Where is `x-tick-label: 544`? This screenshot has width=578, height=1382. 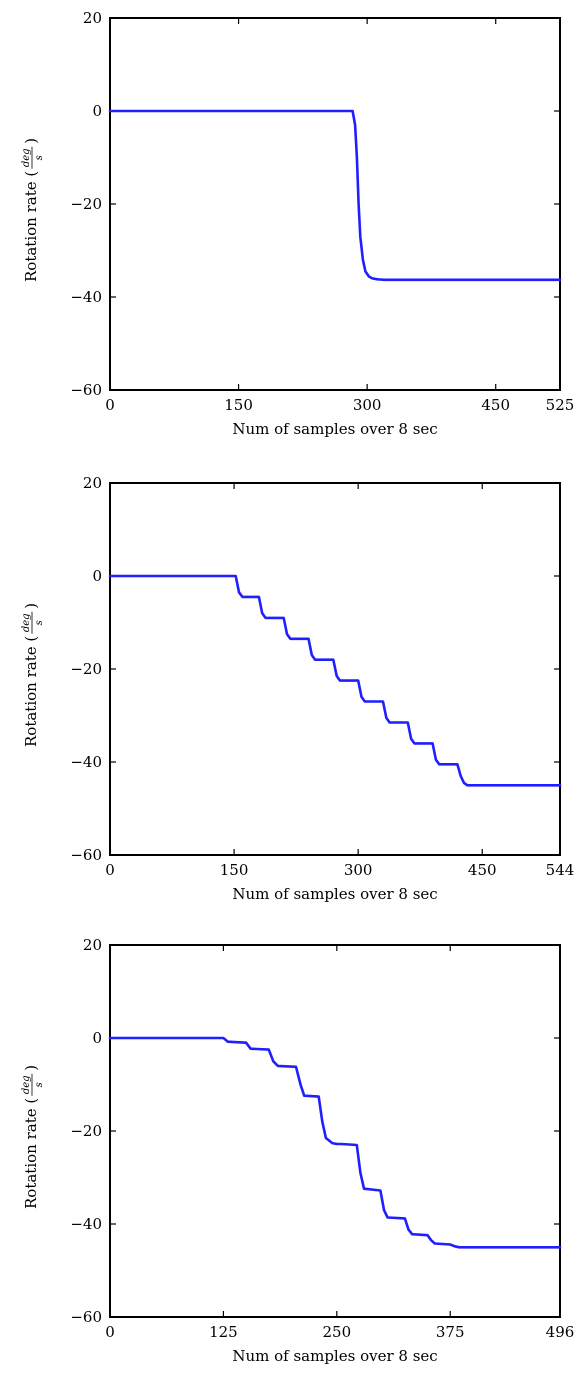
x-tick-label: 544 is located at coordinates (560, 870).